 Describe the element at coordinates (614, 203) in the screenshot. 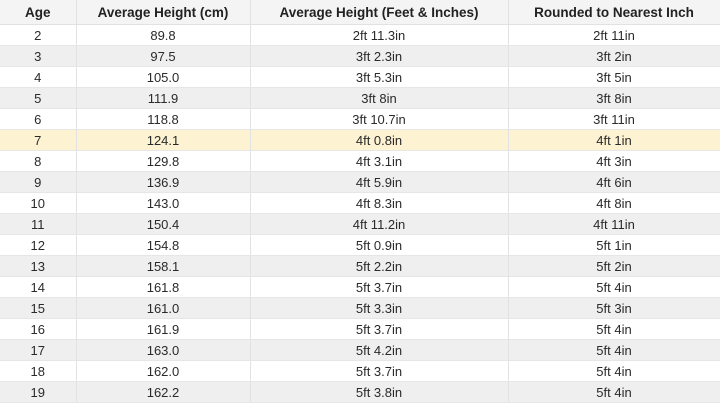

I see `cell-rounded: 4ft 8in` at that location.